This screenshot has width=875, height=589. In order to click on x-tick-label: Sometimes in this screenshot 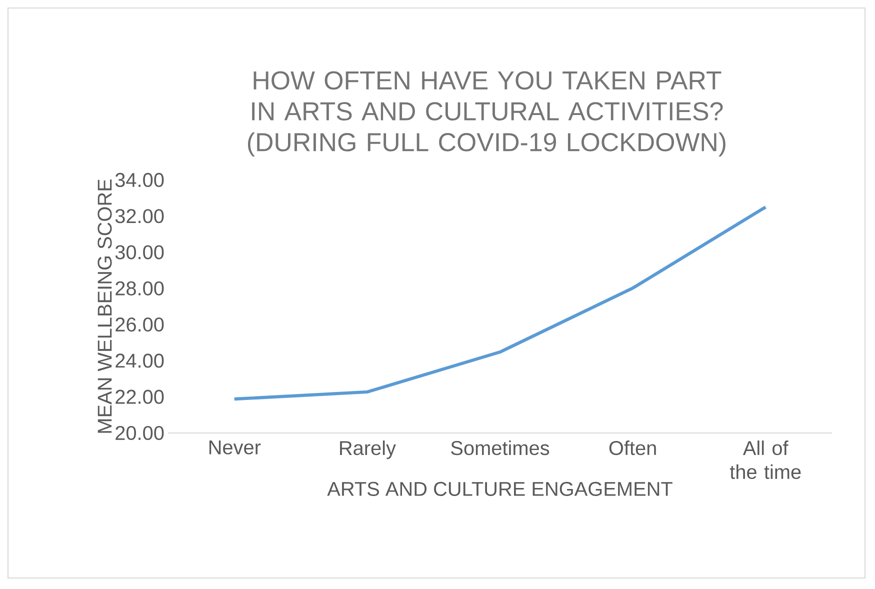, I will do `click(500, 448)`.